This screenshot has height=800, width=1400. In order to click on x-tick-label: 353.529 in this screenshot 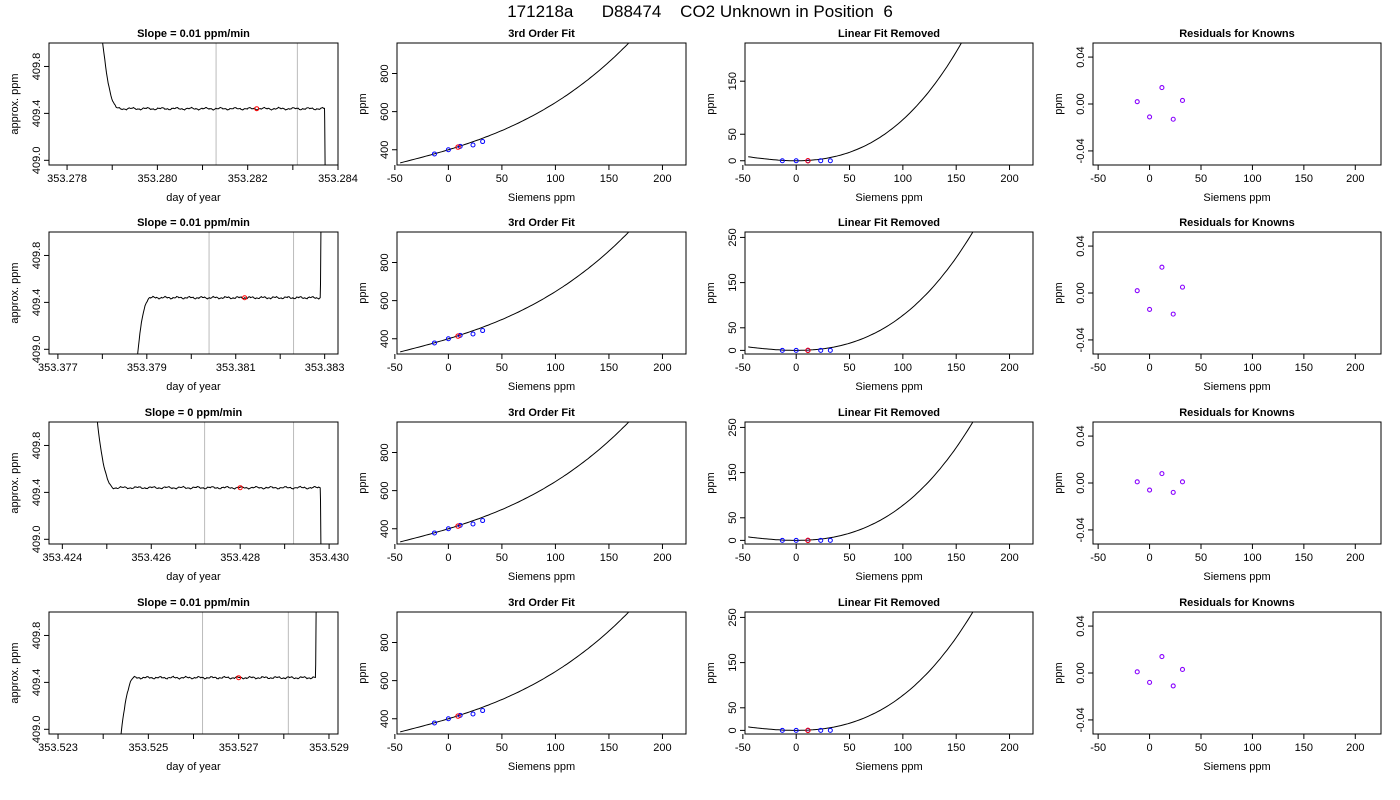, I will do `click(329, 748)`.